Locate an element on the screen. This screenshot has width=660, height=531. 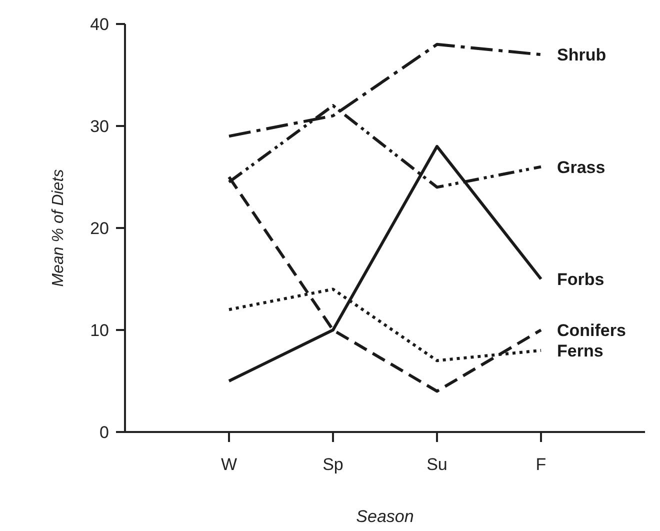
y-axis-title: Mean % of Diets is located at coordinates (58, 228).